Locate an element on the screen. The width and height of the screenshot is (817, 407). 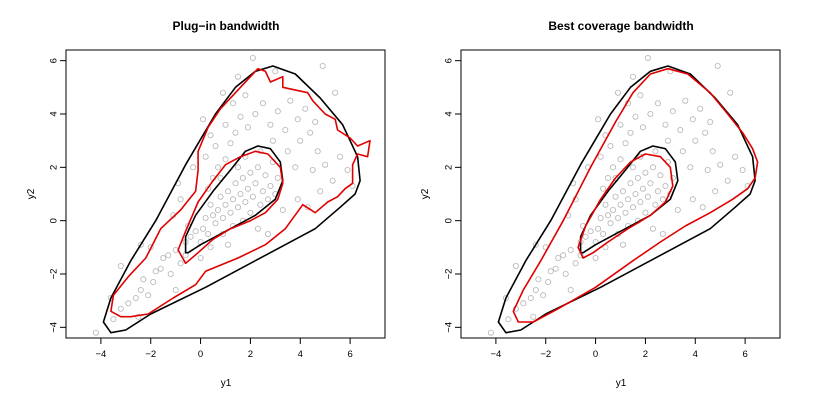
chart-title: Plug−in bandwidth is located at coordinates (226, 26).